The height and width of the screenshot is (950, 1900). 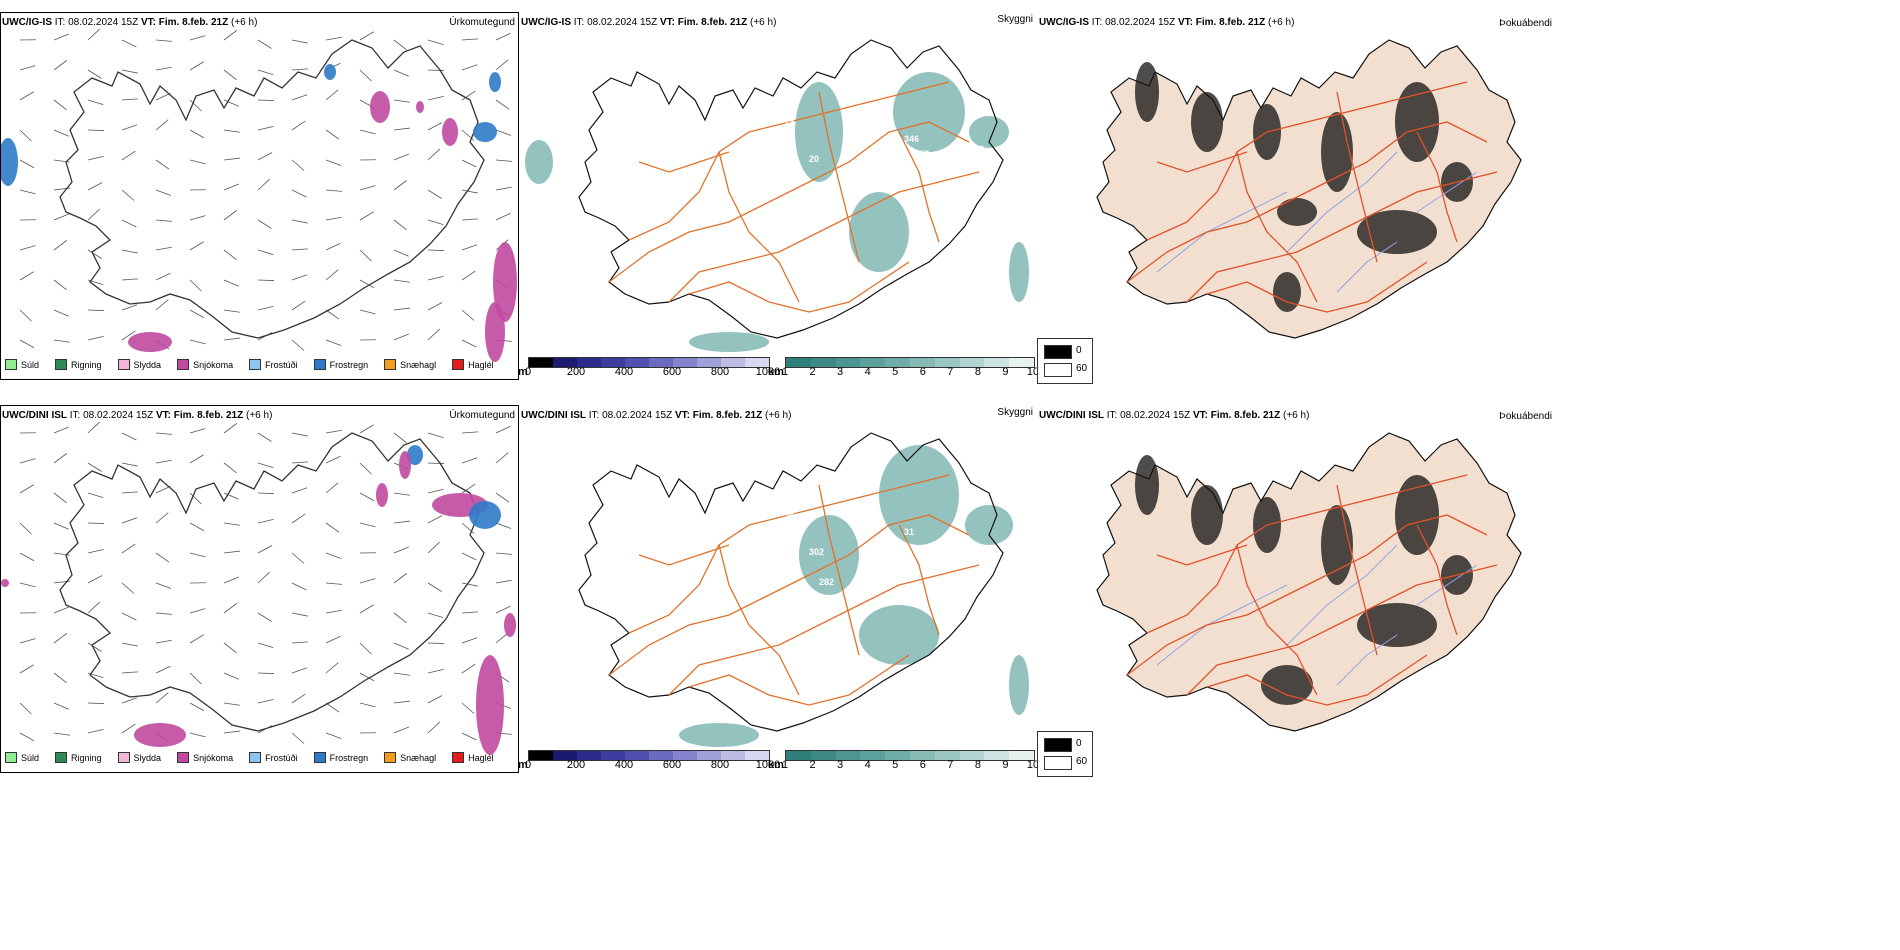 I want to click on legend-item: Slydda, so click(x=139, y=364).